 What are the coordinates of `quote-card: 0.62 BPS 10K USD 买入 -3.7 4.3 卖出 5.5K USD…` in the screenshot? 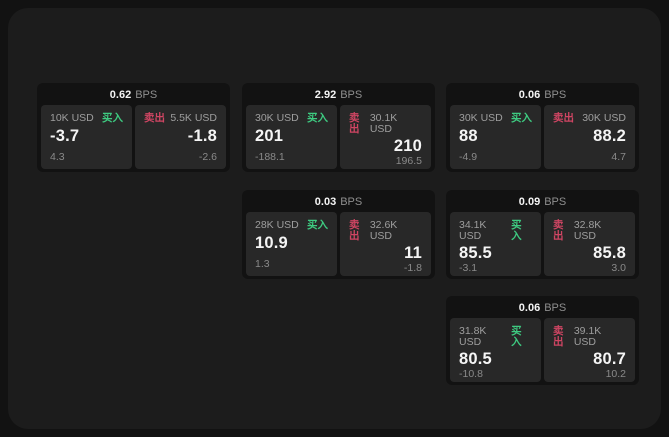 It's located at (133, 127).